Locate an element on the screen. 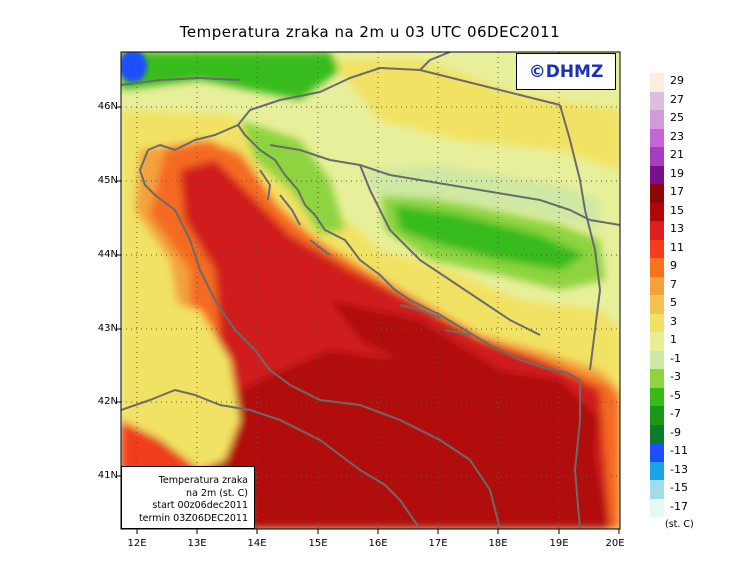  legend-label: 23 is located at coordinates (677, 136).